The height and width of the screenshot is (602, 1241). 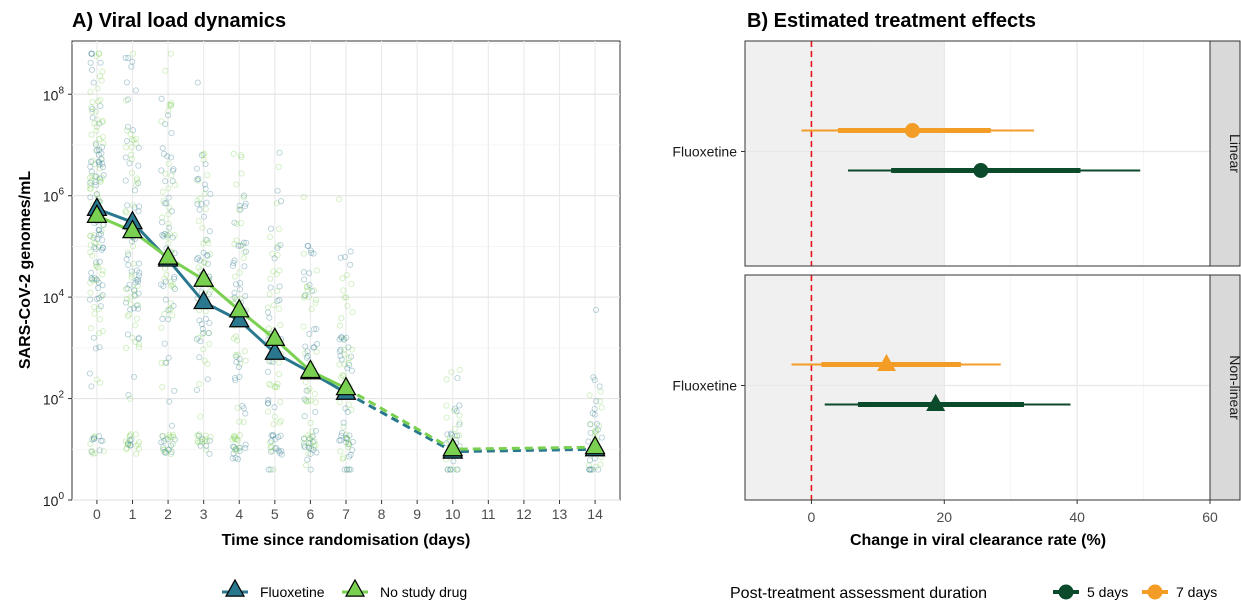 I want to click on y-tick-label: 104, so click(x=54, y=297).